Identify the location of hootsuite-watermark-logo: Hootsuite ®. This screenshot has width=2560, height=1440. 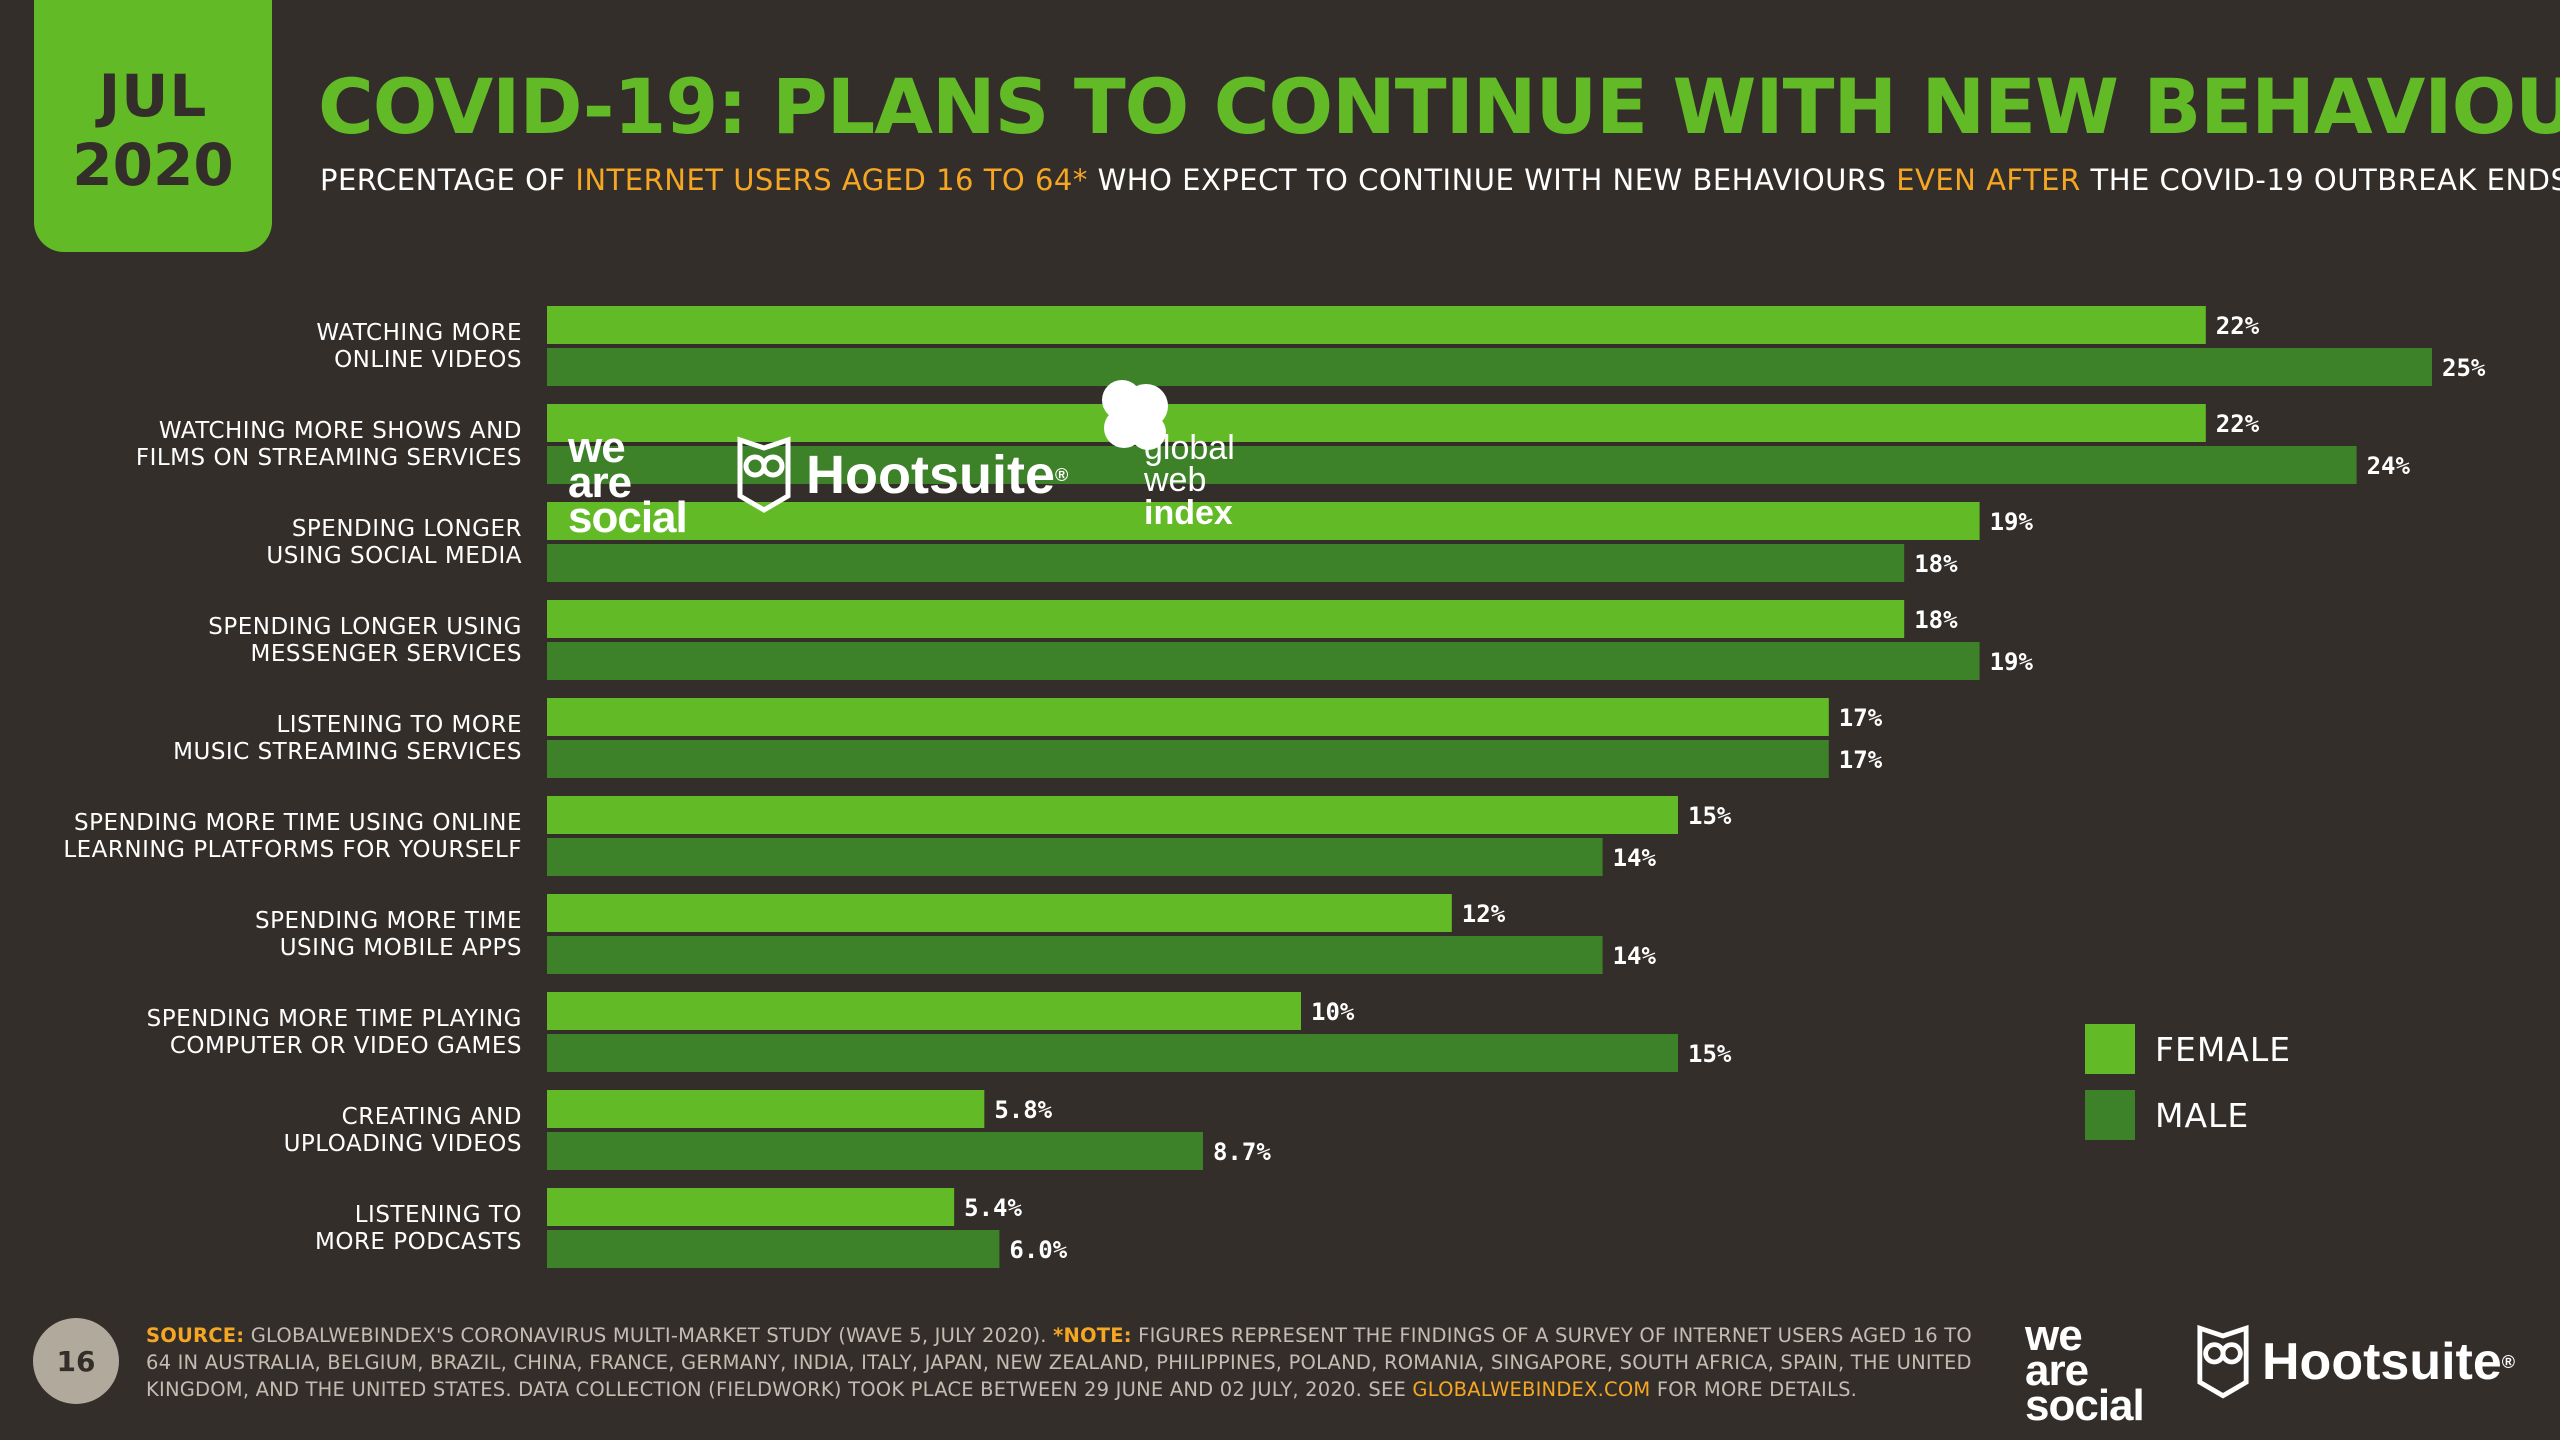
(902, 475).